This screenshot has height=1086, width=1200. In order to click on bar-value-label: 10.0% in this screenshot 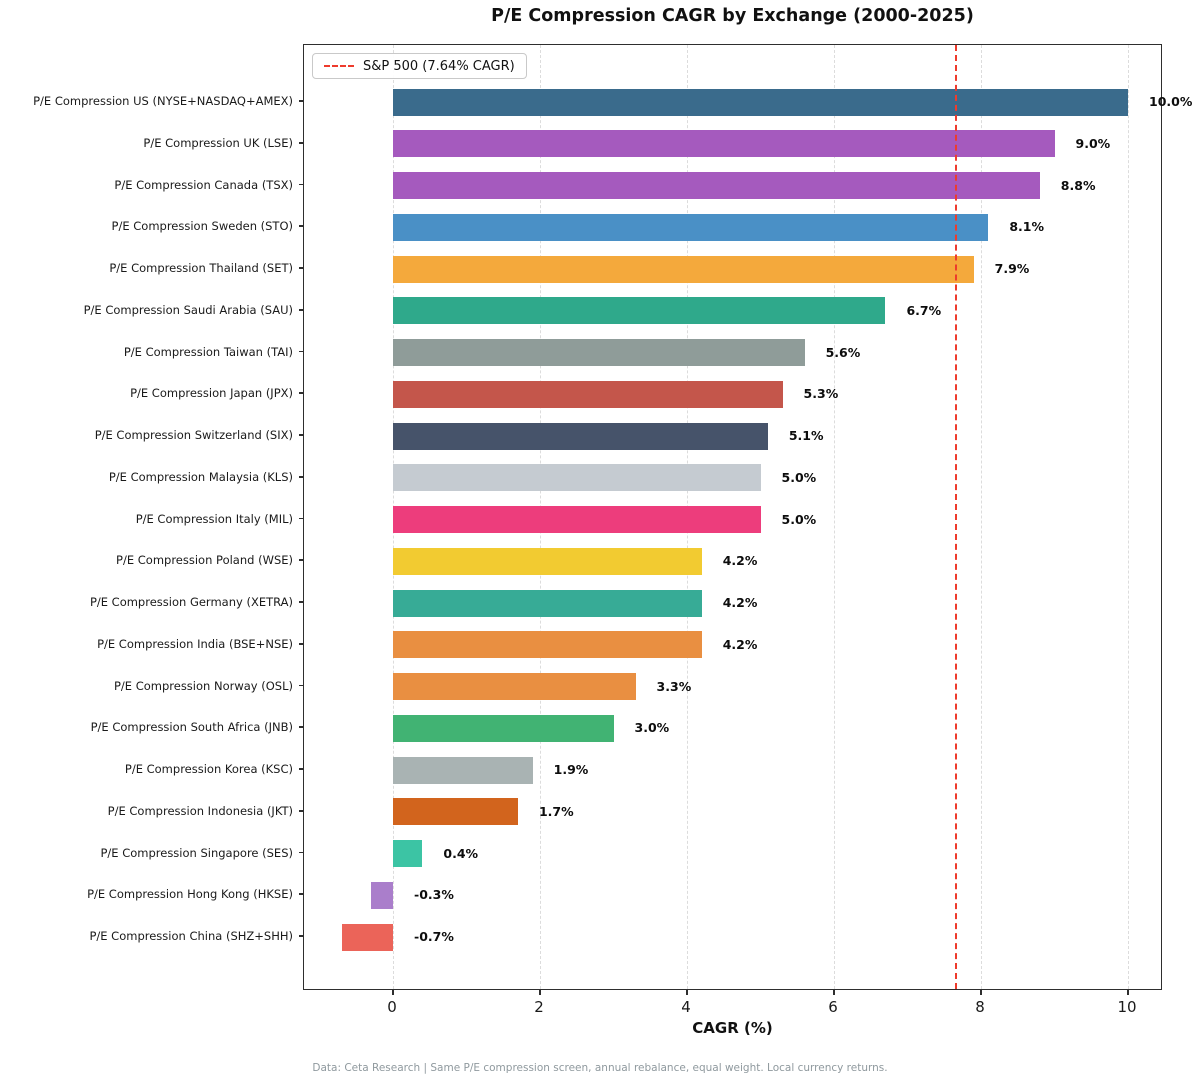, I will do `click(1171, 101)`.